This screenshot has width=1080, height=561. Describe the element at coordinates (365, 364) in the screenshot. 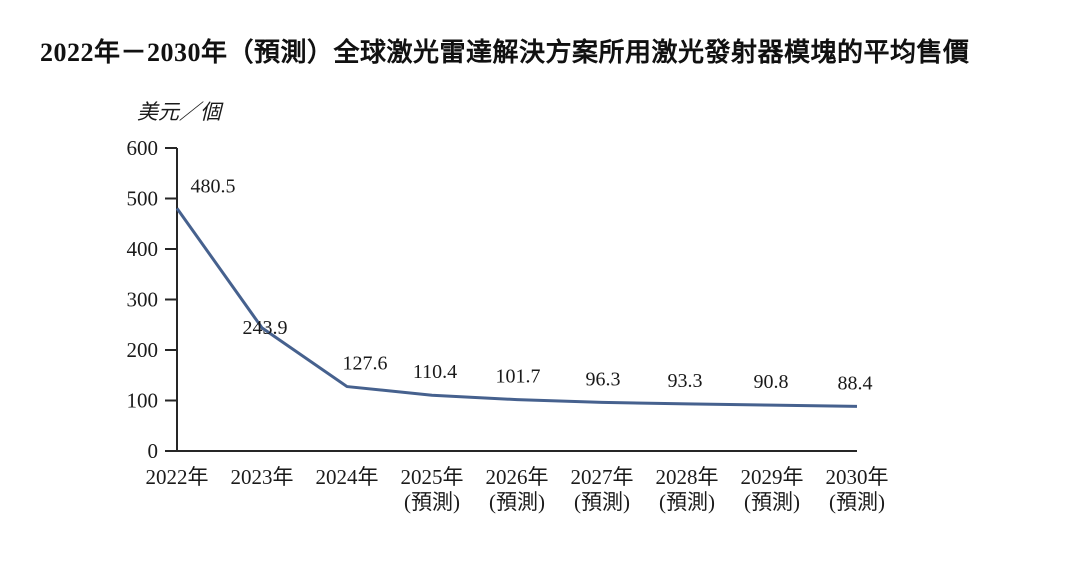

I see `data-label: 127.6` at that location.